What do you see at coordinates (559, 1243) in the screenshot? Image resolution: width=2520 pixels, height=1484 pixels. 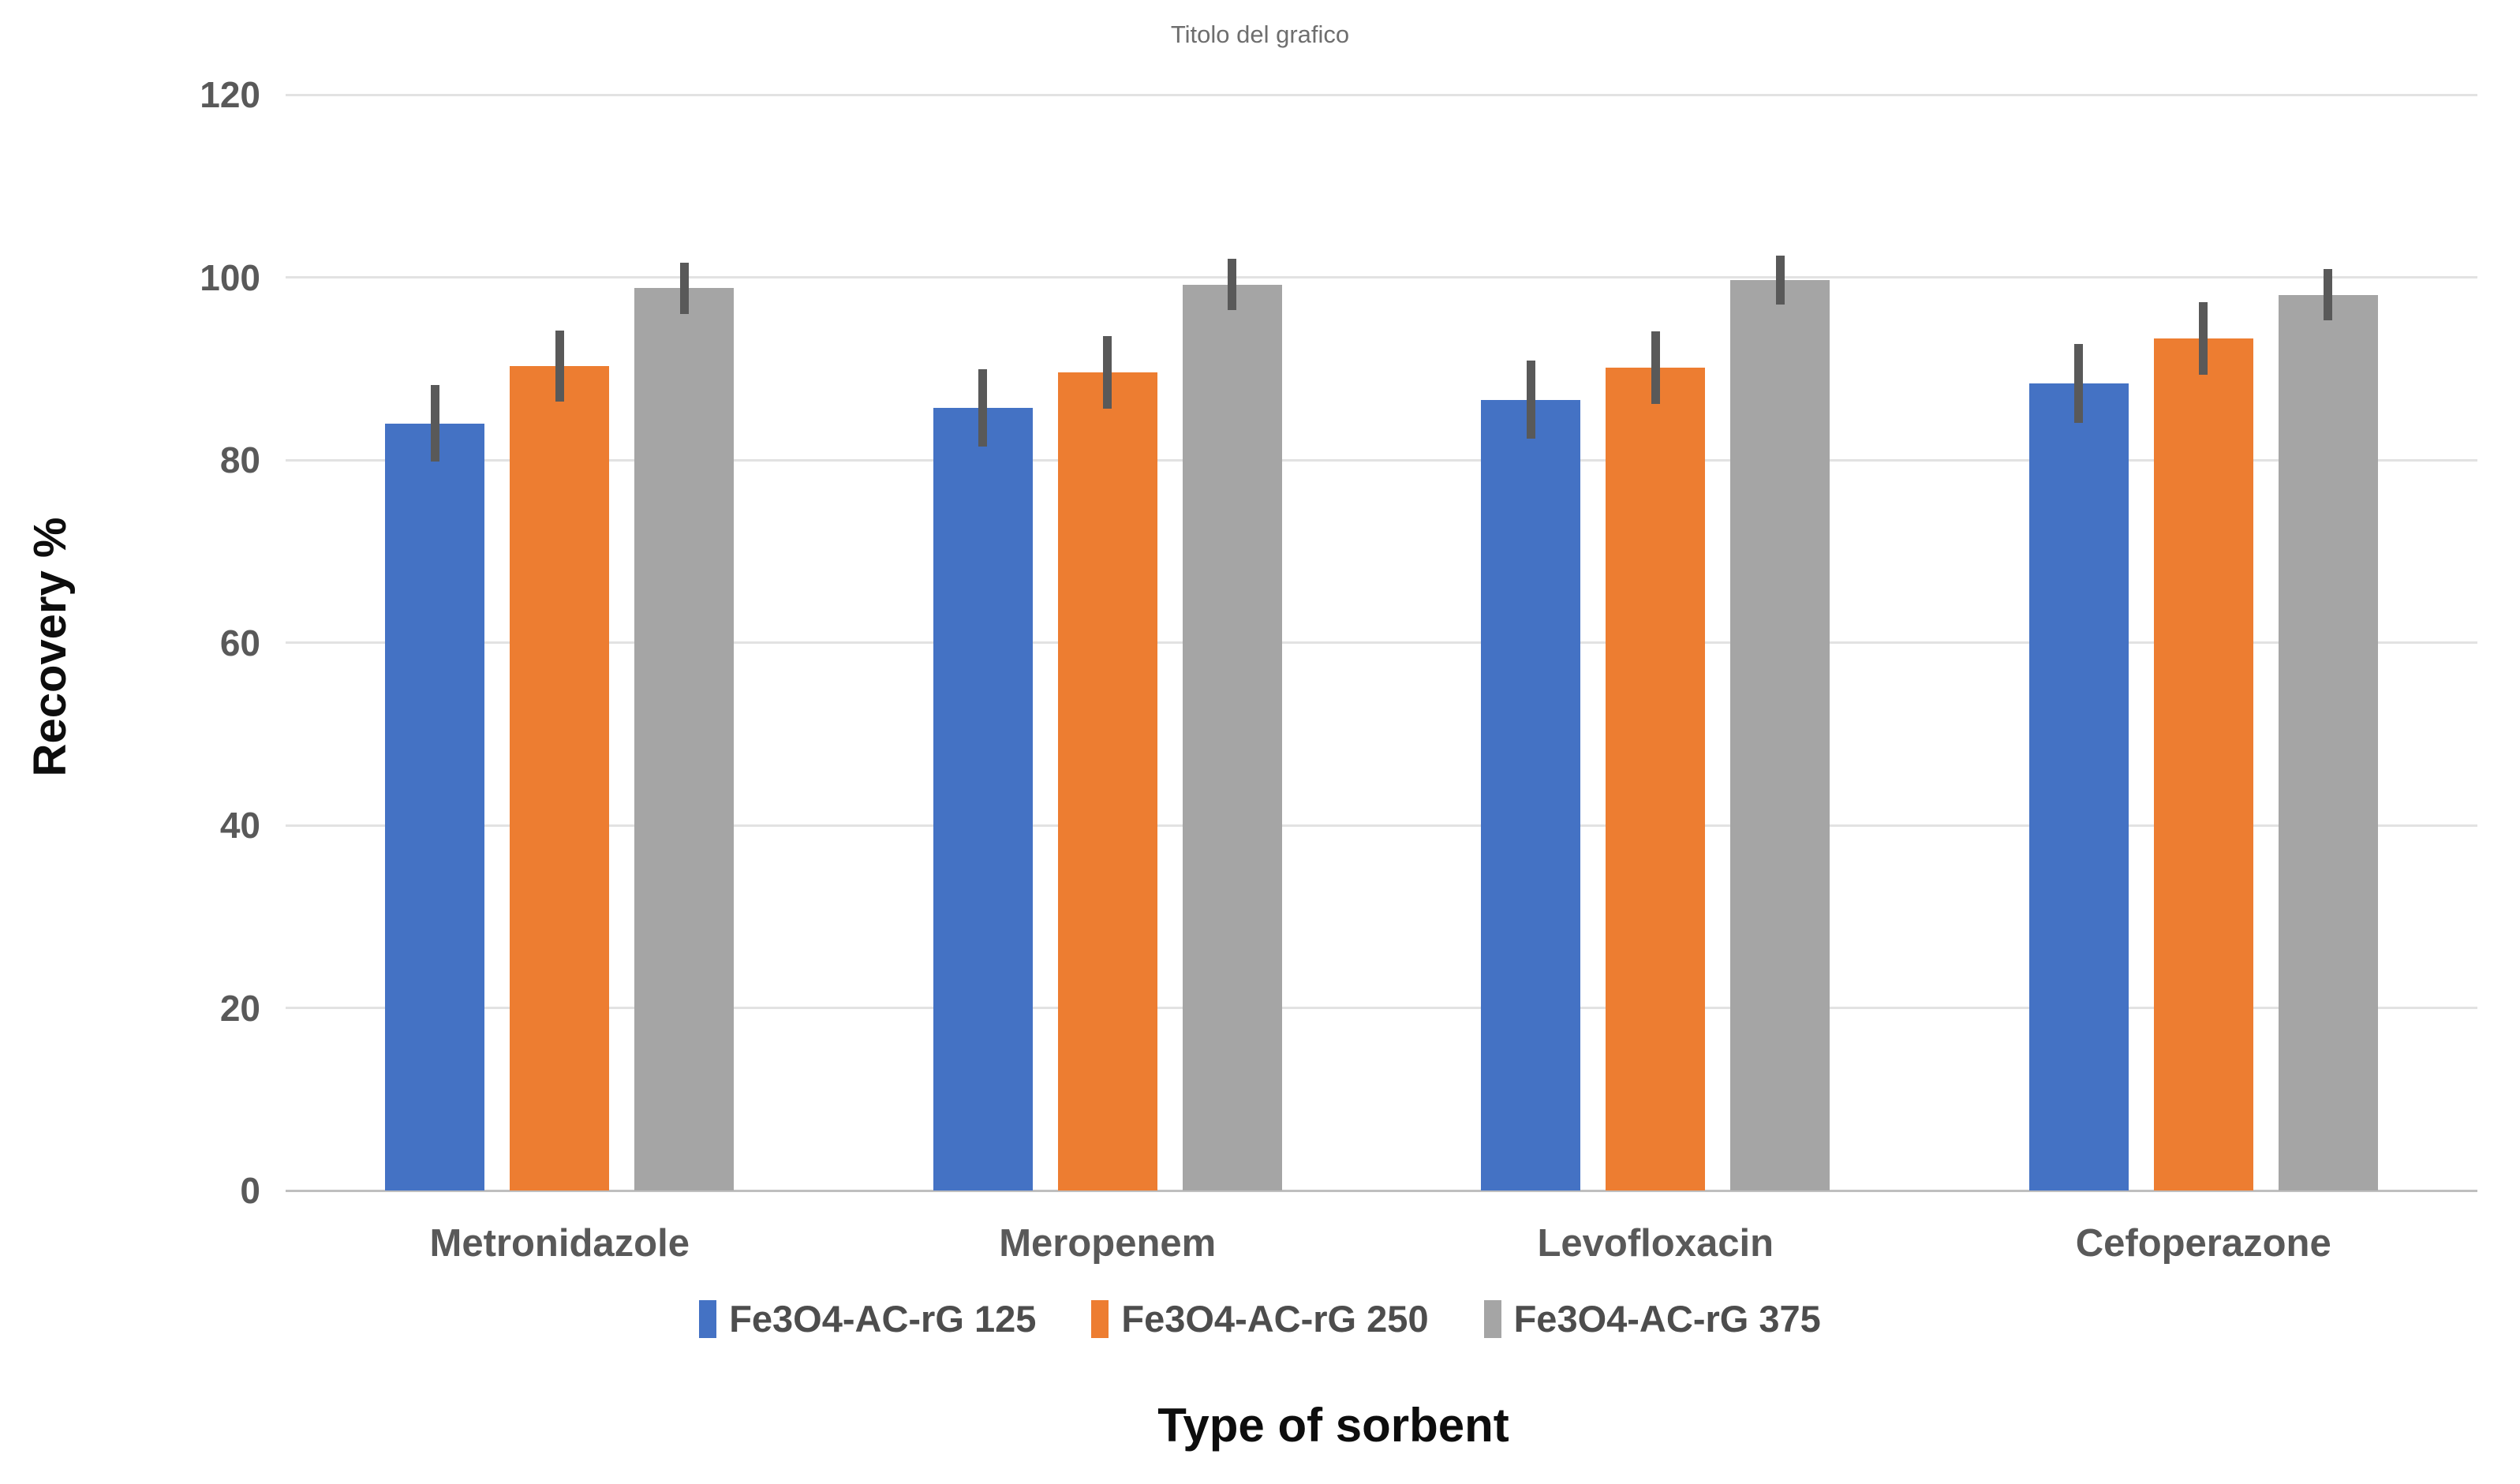 I see `category-label: Metronidazole` at bounding box center [559, 1243].